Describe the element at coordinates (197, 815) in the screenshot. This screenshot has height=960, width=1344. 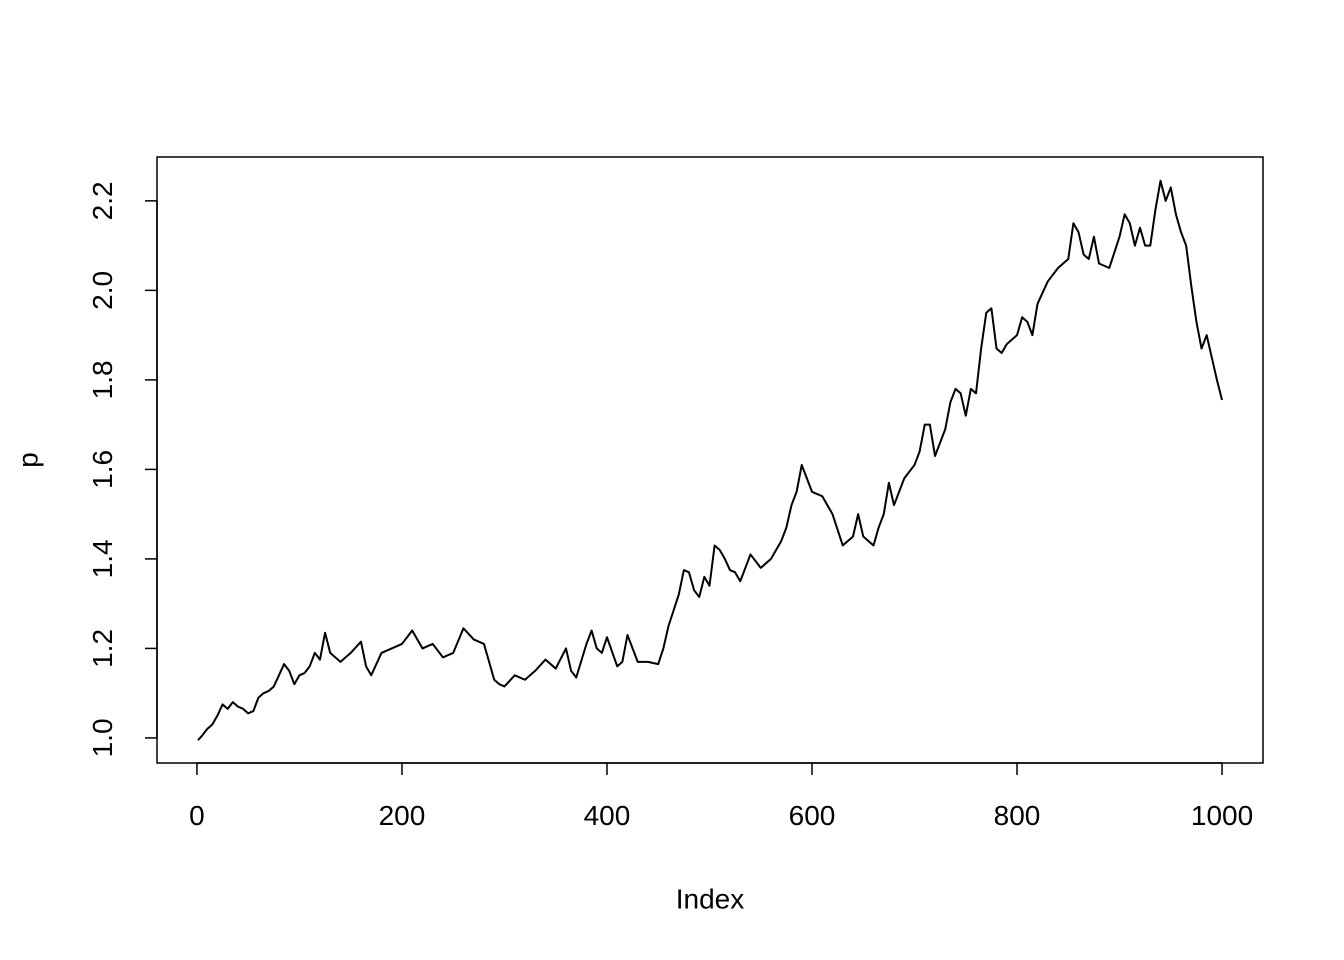
I see `x-tick-label: 0` at that location.